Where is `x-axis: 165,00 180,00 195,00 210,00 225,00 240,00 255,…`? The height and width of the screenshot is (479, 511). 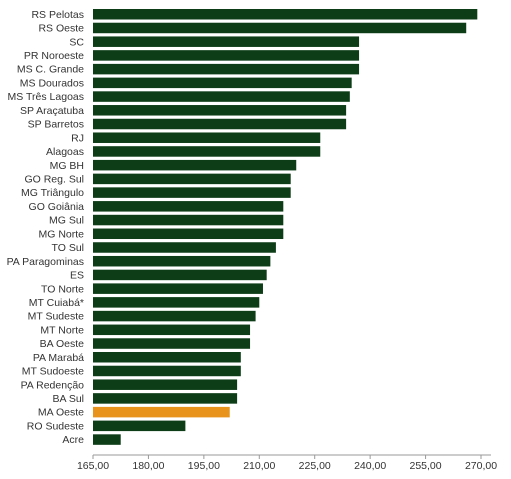 x-axis: 165,00 180,00 195,00 210,00 225,00 240,00 255,… is located at coordinates (287, 463).